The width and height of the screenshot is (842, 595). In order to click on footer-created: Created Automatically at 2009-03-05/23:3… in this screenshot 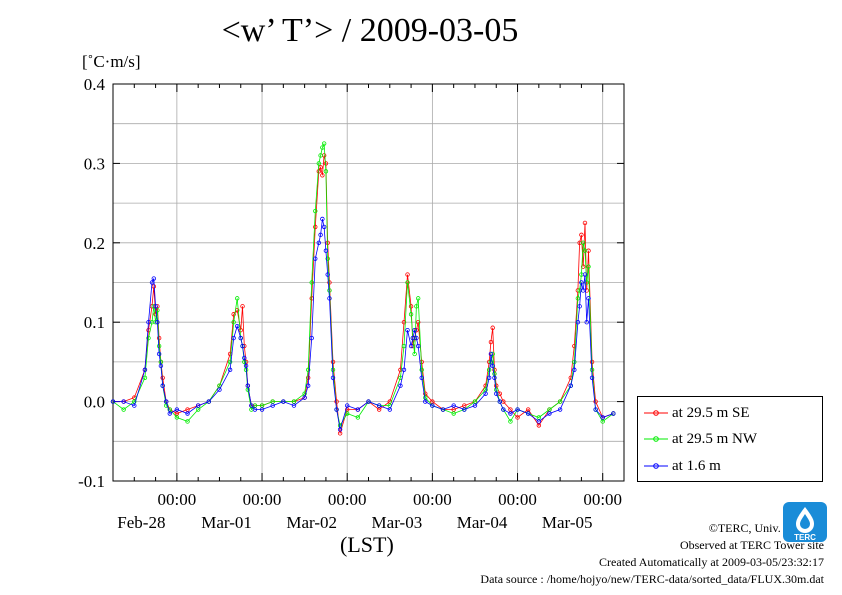, I will do `click(711, 562)`.